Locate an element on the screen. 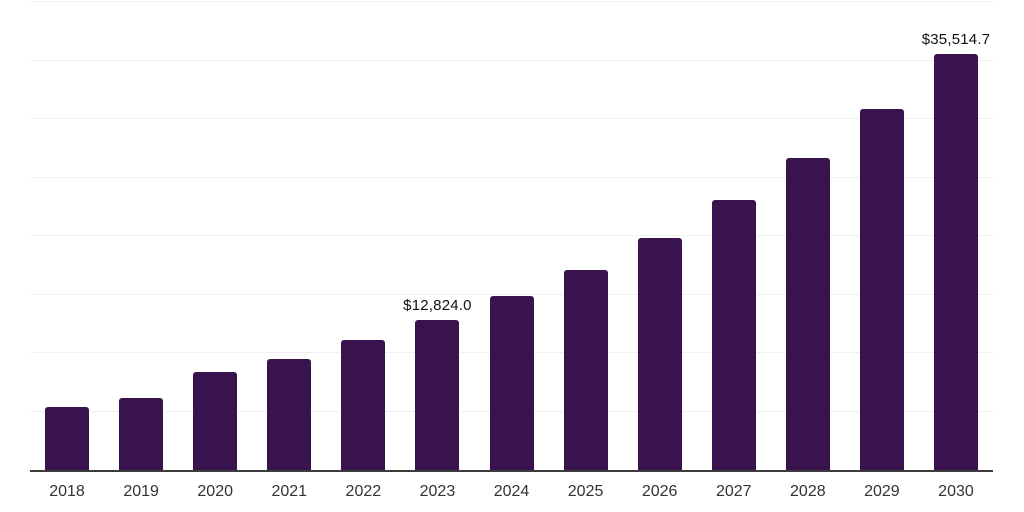 The image size is (1024, 512). x-tick-label-2023: 2023 is located at coordinates (437, 491).